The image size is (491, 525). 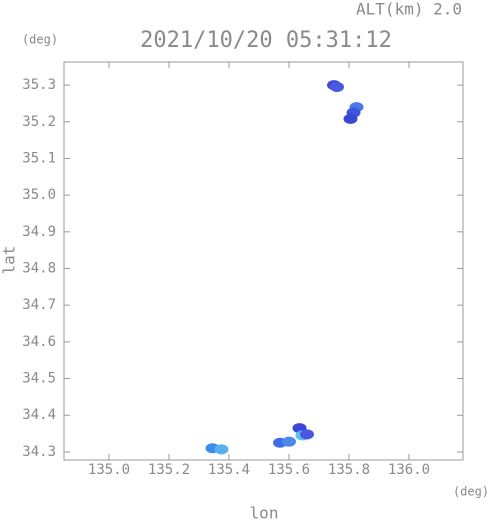 What do you see at coordinates (39, 158) in the screenshot?
I see `y-tick-label: 35.1` at bounding box center [39, 158].